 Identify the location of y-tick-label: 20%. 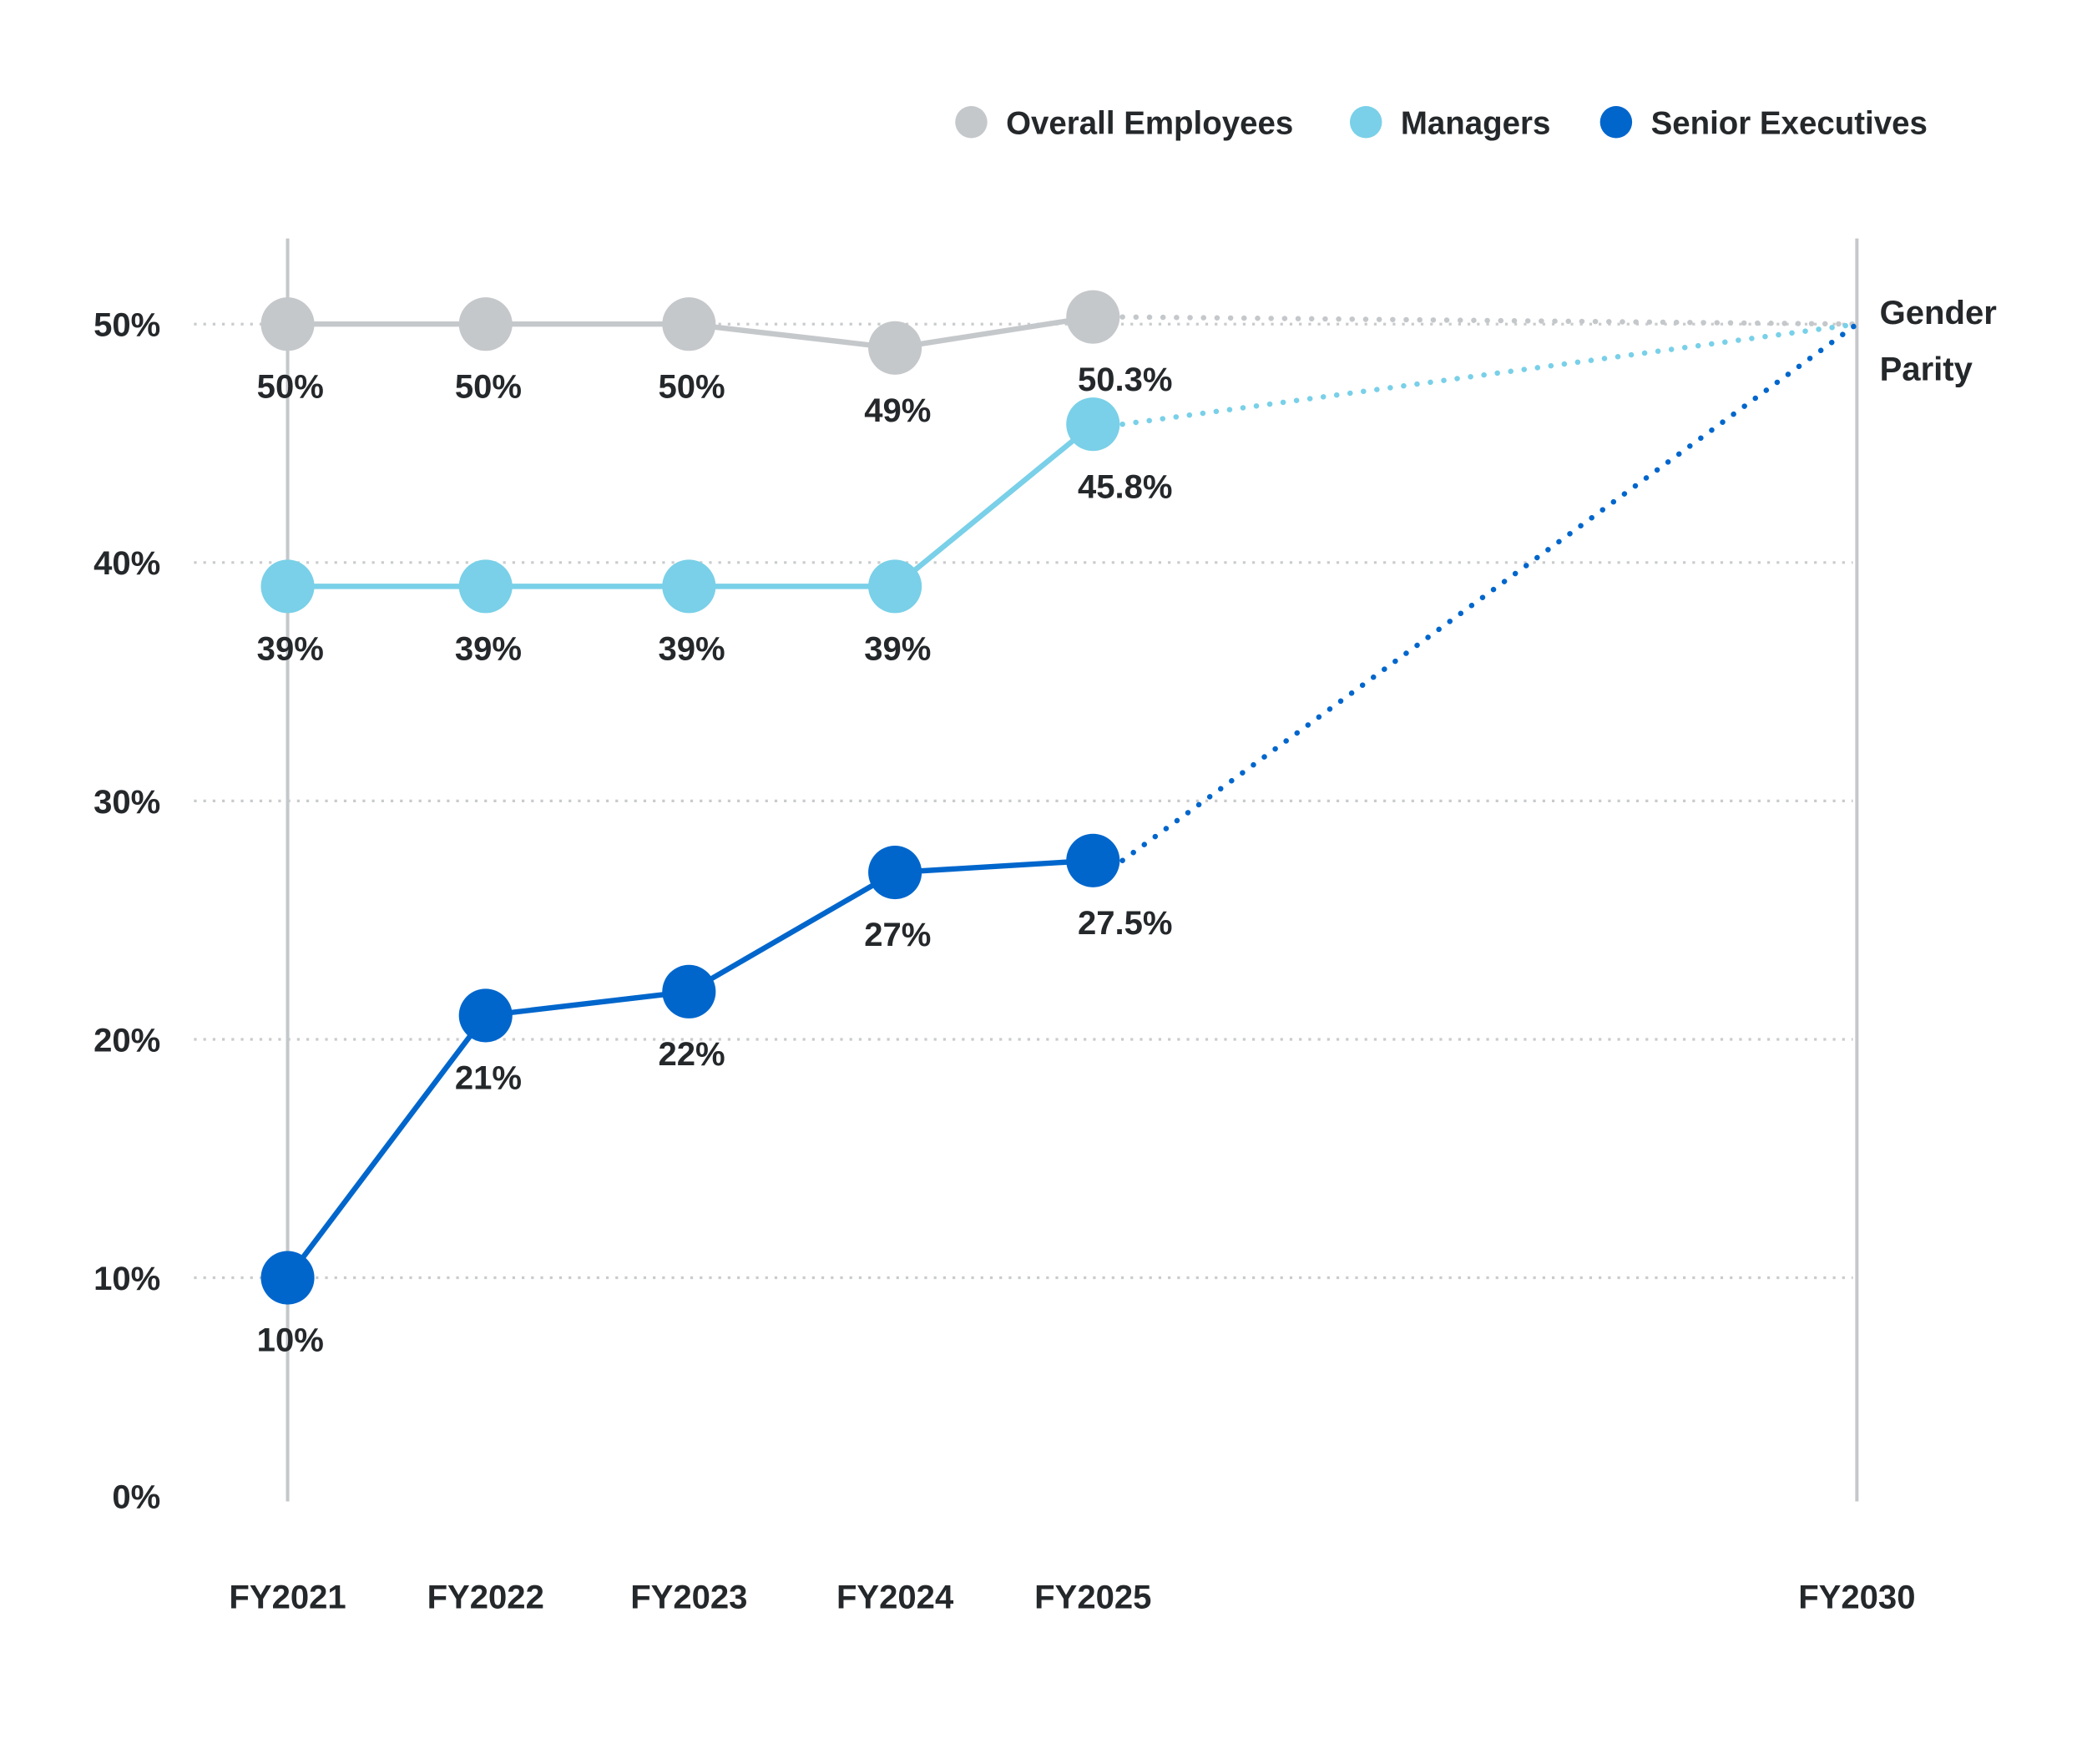
(127, 1040).